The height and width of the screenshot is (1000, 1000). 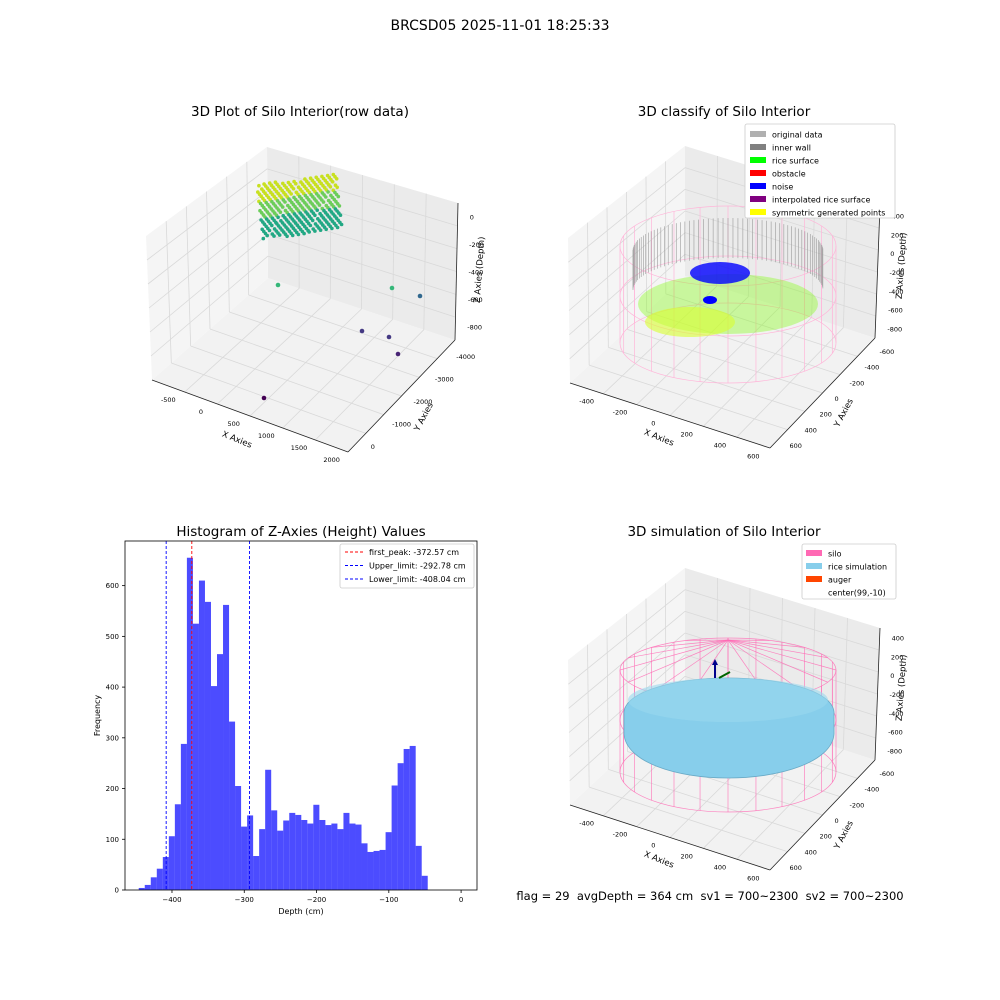 What do you see at coordinates (728, 254) in the screenshot?
I see `cls-inner-wall` at bounding box center [728, 254].